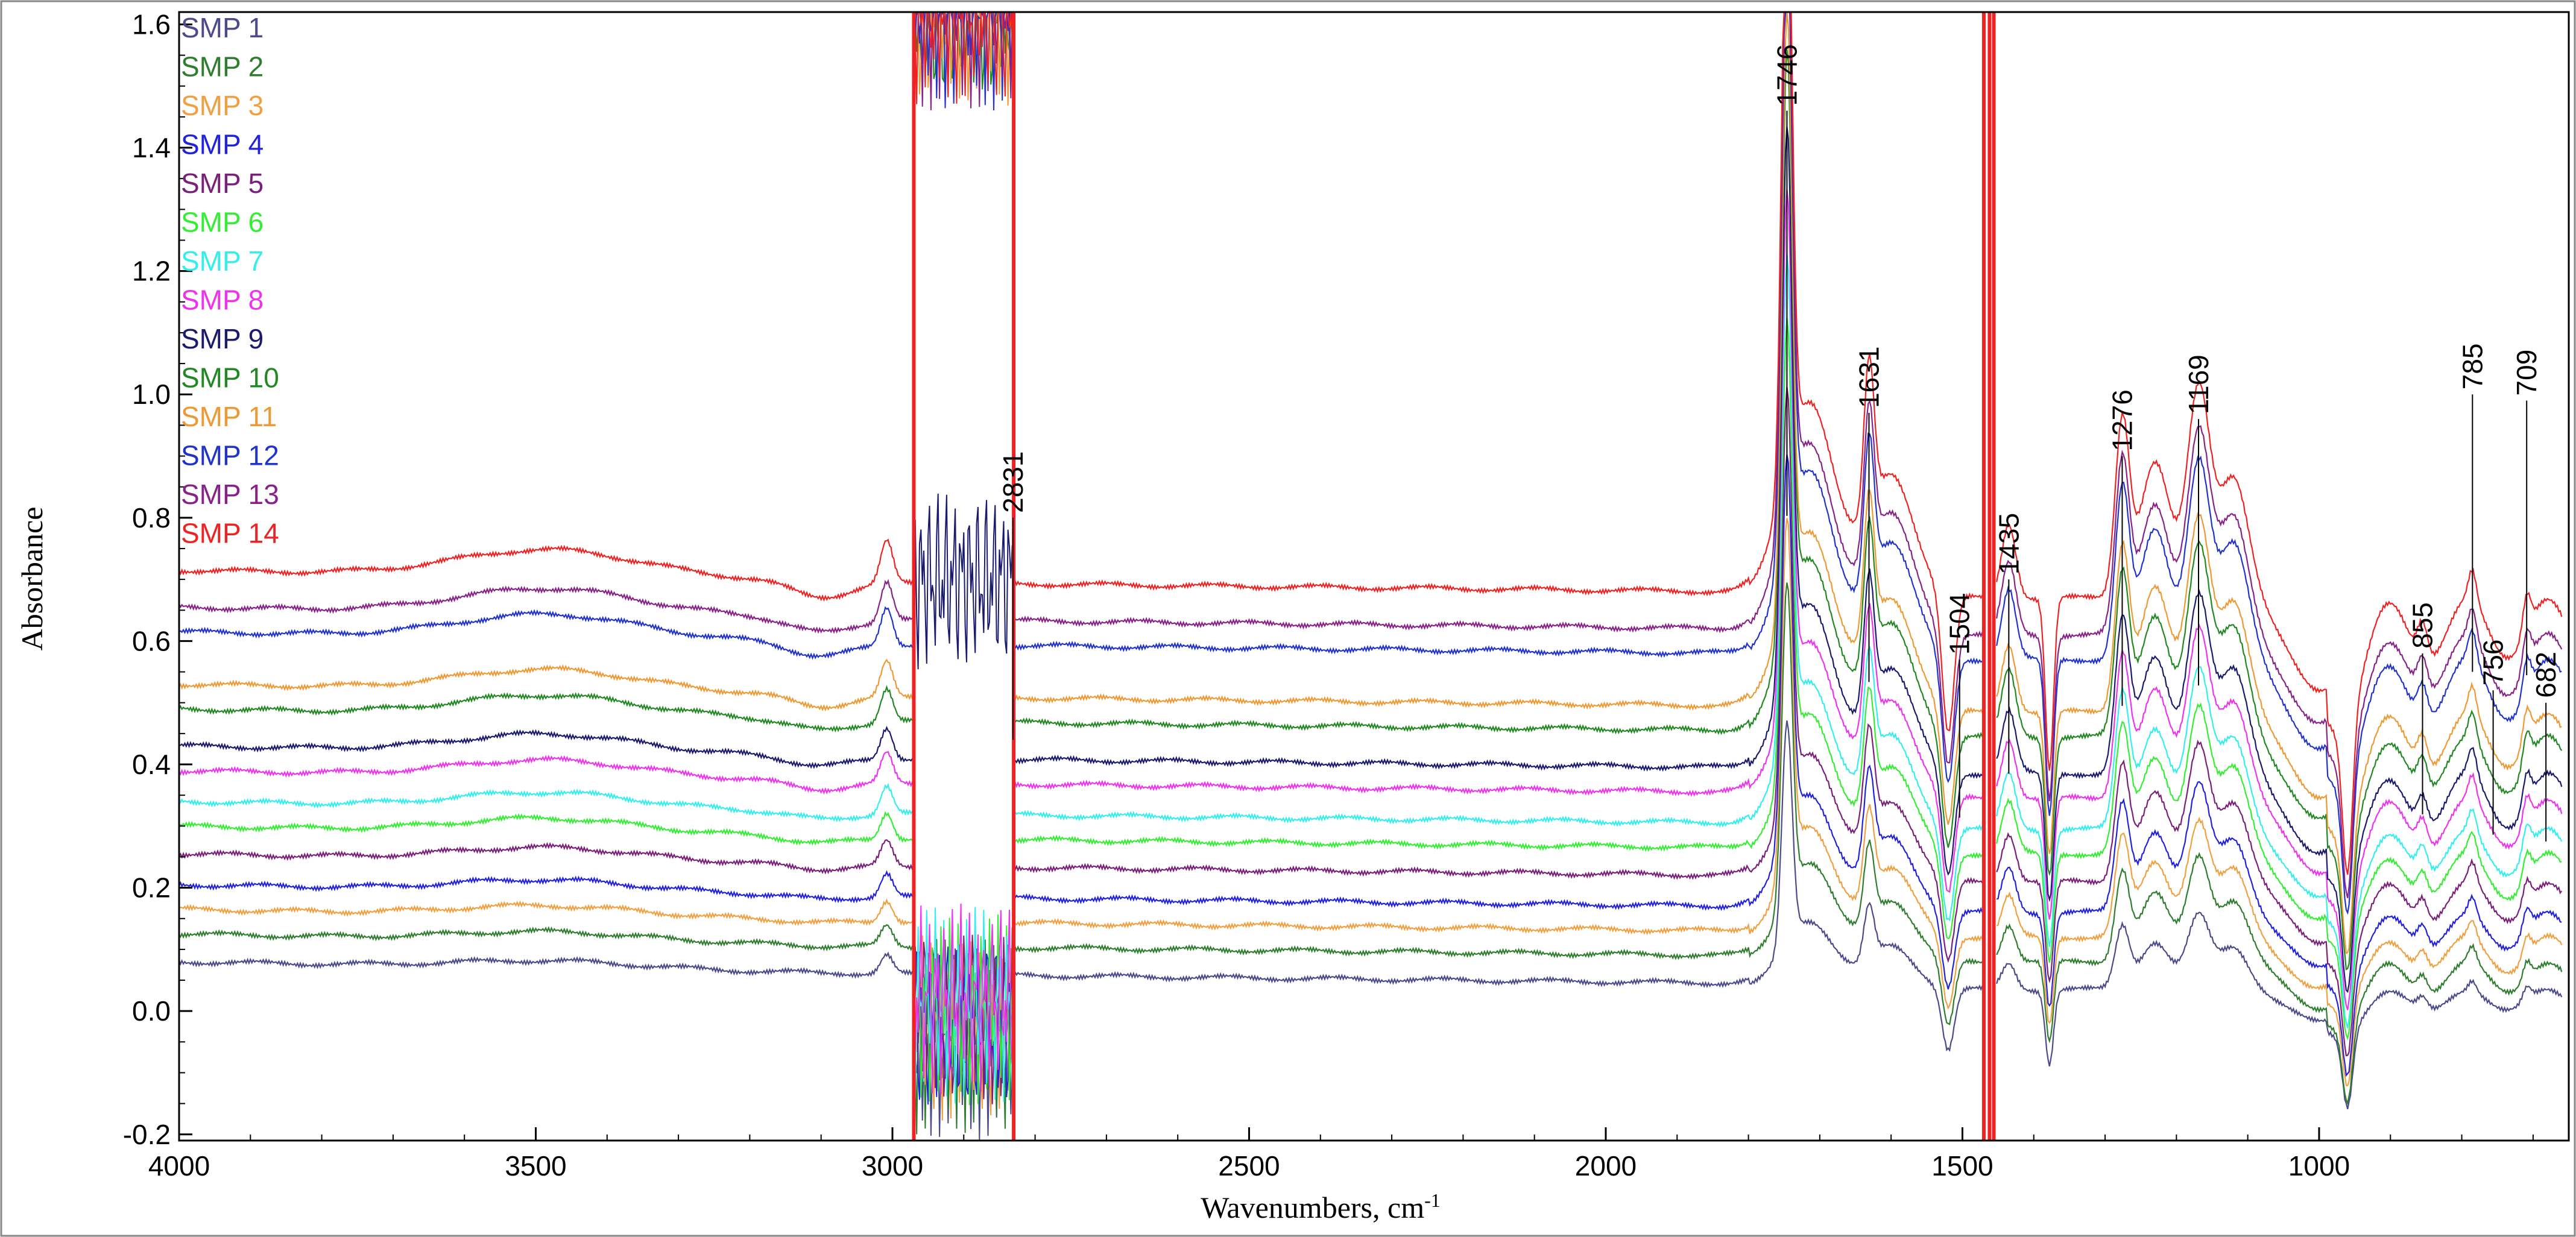  What do you see at coordinates (222, 222) in the screenshot?
I see `legend-entry: SMP 6` at bounding box center [222, 222].